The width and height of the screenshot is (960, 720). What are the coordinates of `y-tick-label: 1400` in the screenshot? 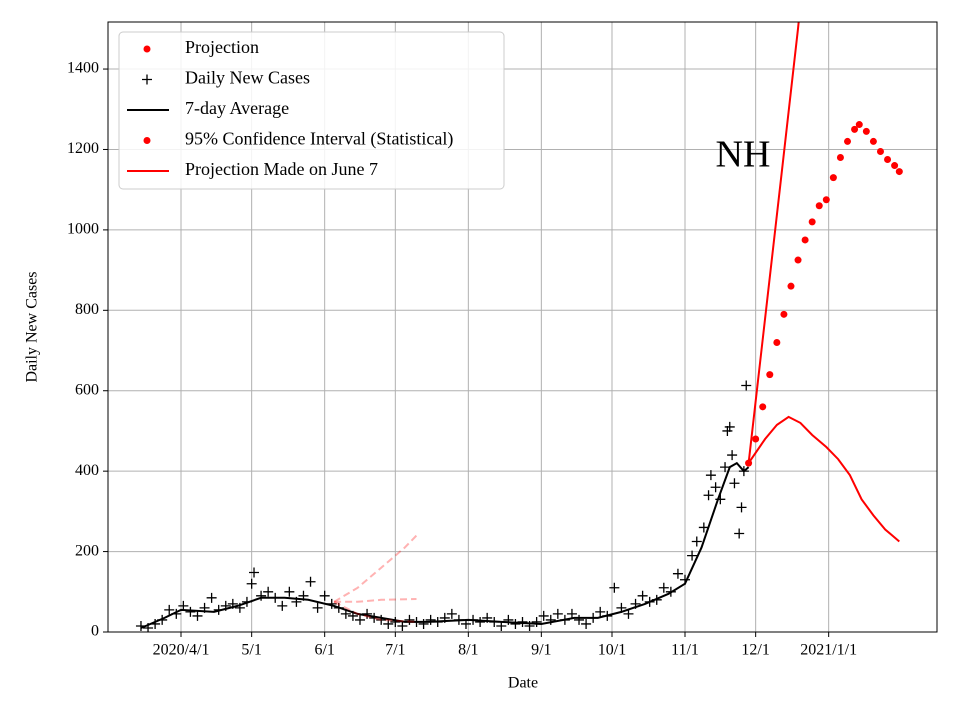 It's located at (83, 68).